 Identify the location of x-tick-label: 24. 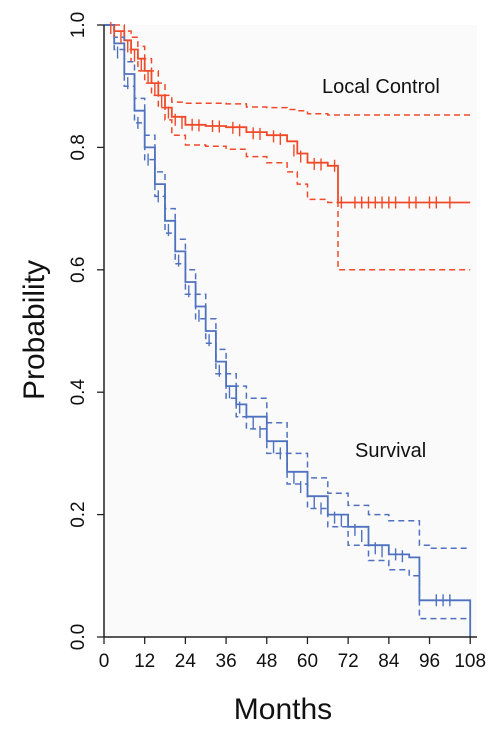
(186, 661).